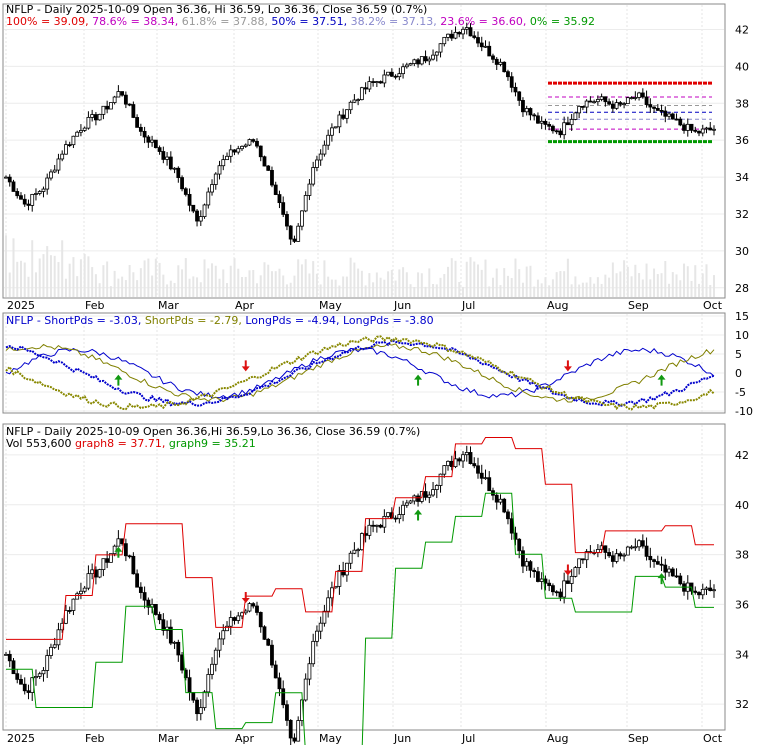 The image size is (780, 745). I want to click on y-tick-label-mid: -5, so click(740, 392).